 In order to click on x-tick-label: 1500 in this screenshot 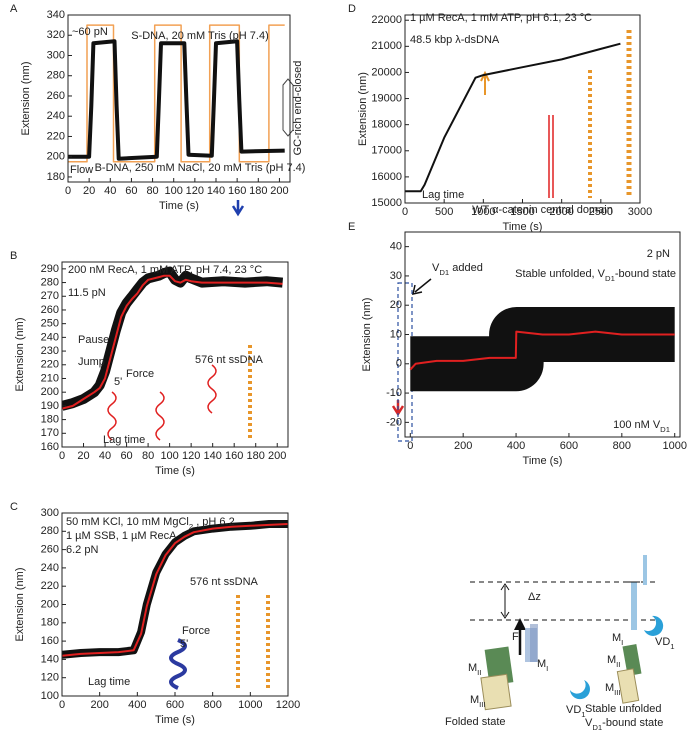, I will do `click(522, 212)`.